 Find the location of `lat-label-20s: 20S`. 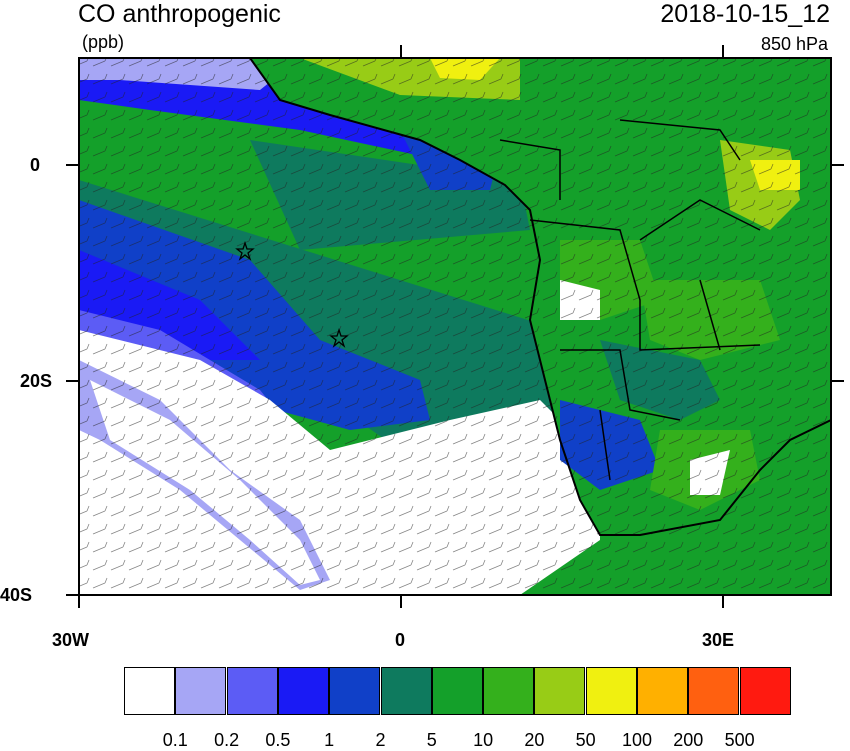

lat-label-20s: 20S is located at coordinates (36, 381).